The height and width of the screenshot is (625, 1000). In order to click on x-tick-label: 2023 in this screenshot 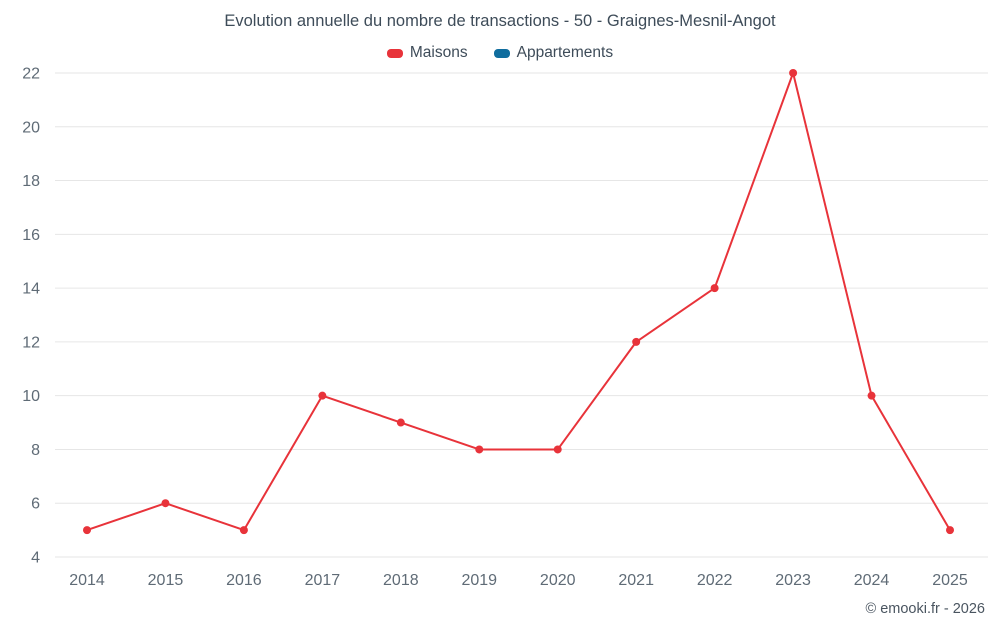, I will do `click(793, 580)`.